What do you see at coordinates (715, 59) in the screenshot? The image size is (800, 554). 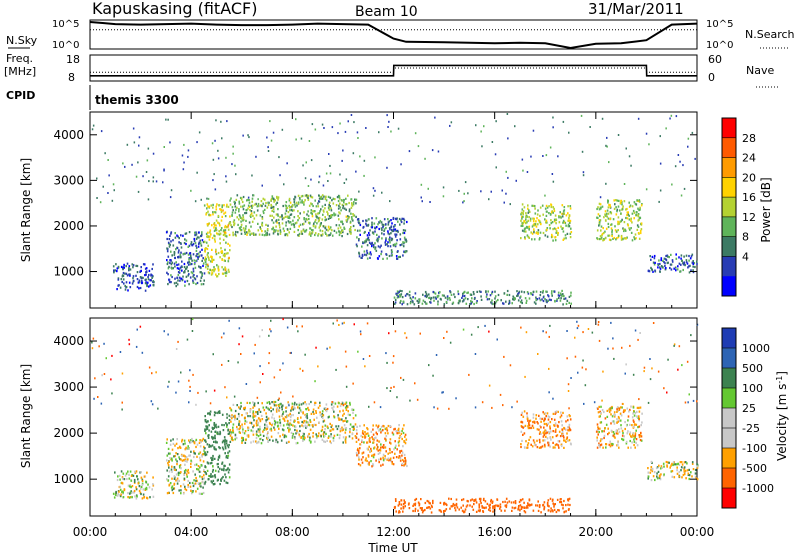 I see `nave-tick-top: 60` at bounding box center [715, 59].